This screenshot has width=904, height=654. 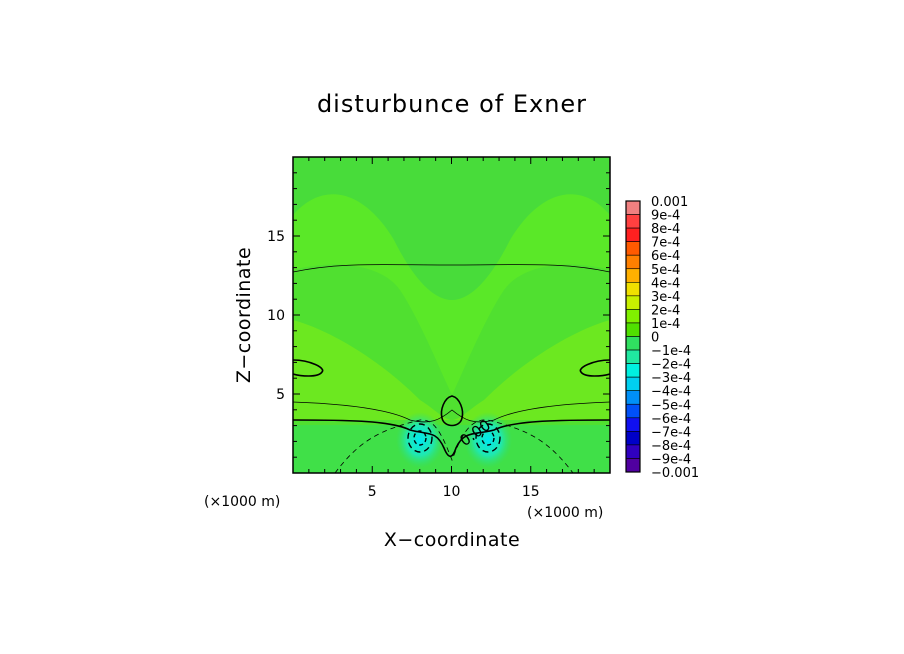 I want to click on colorbar-tick-label: 6e-4, so click(x=665, y=256).